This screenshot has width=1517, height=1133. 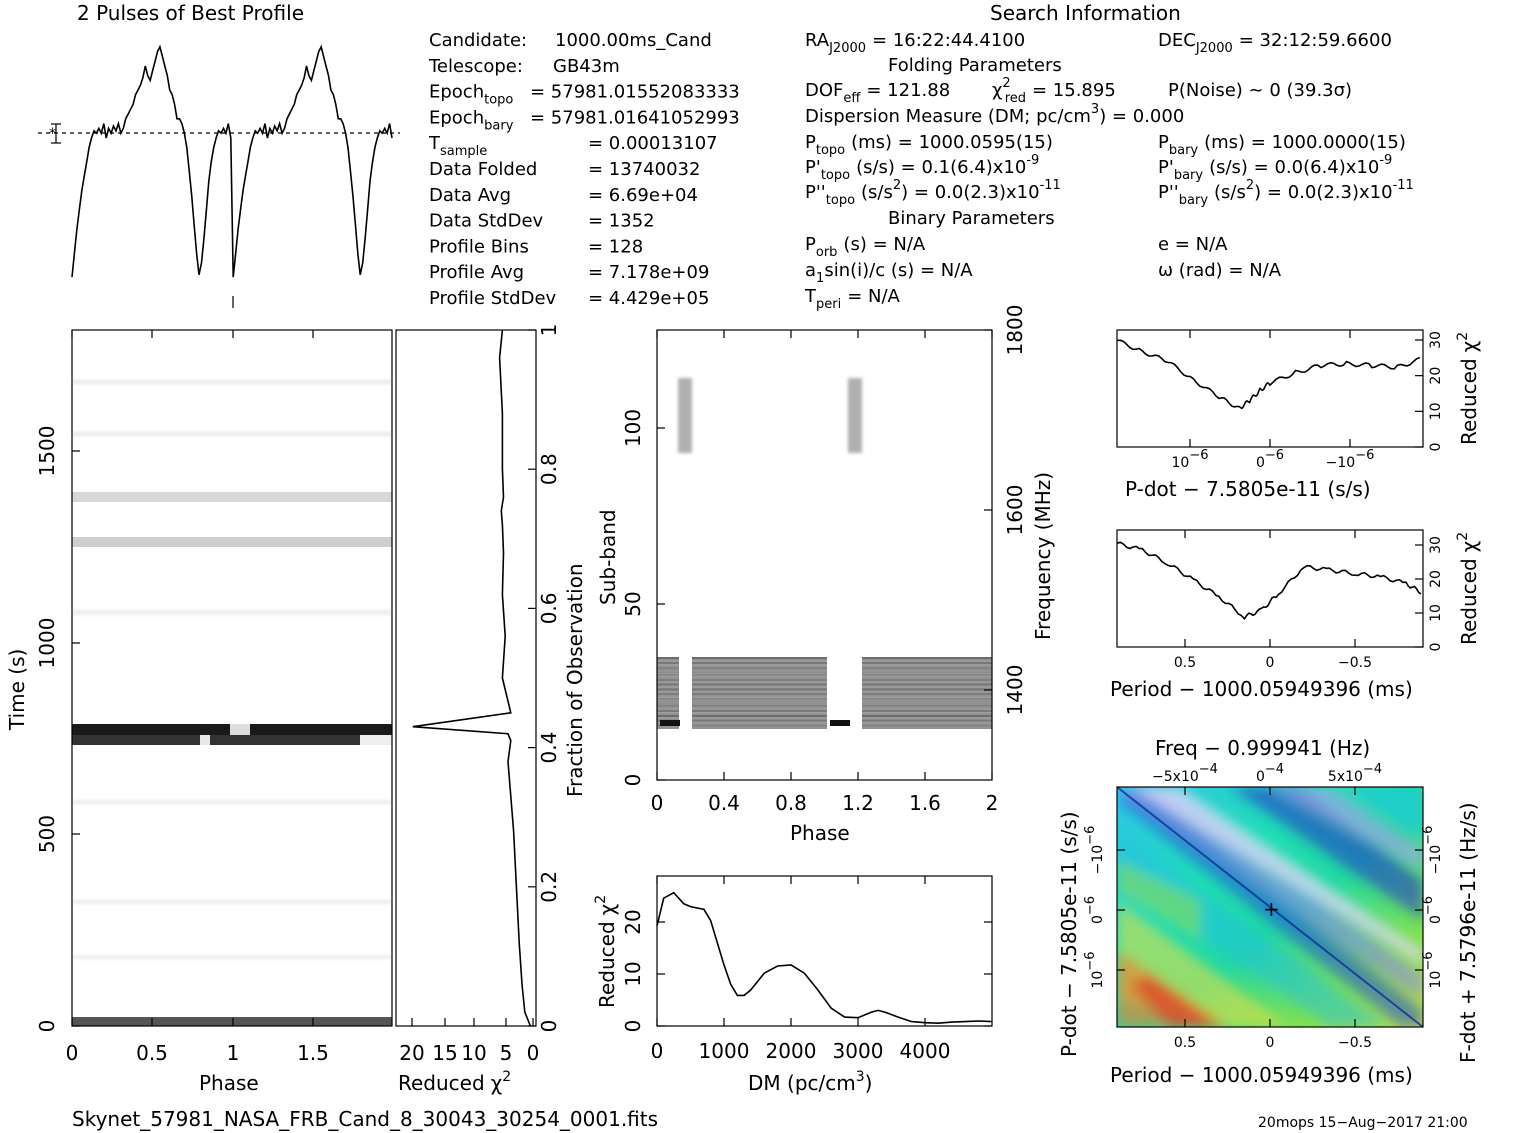 I want to click on chi-time-x-tick-label: 20, so click(x=411, y=1053).